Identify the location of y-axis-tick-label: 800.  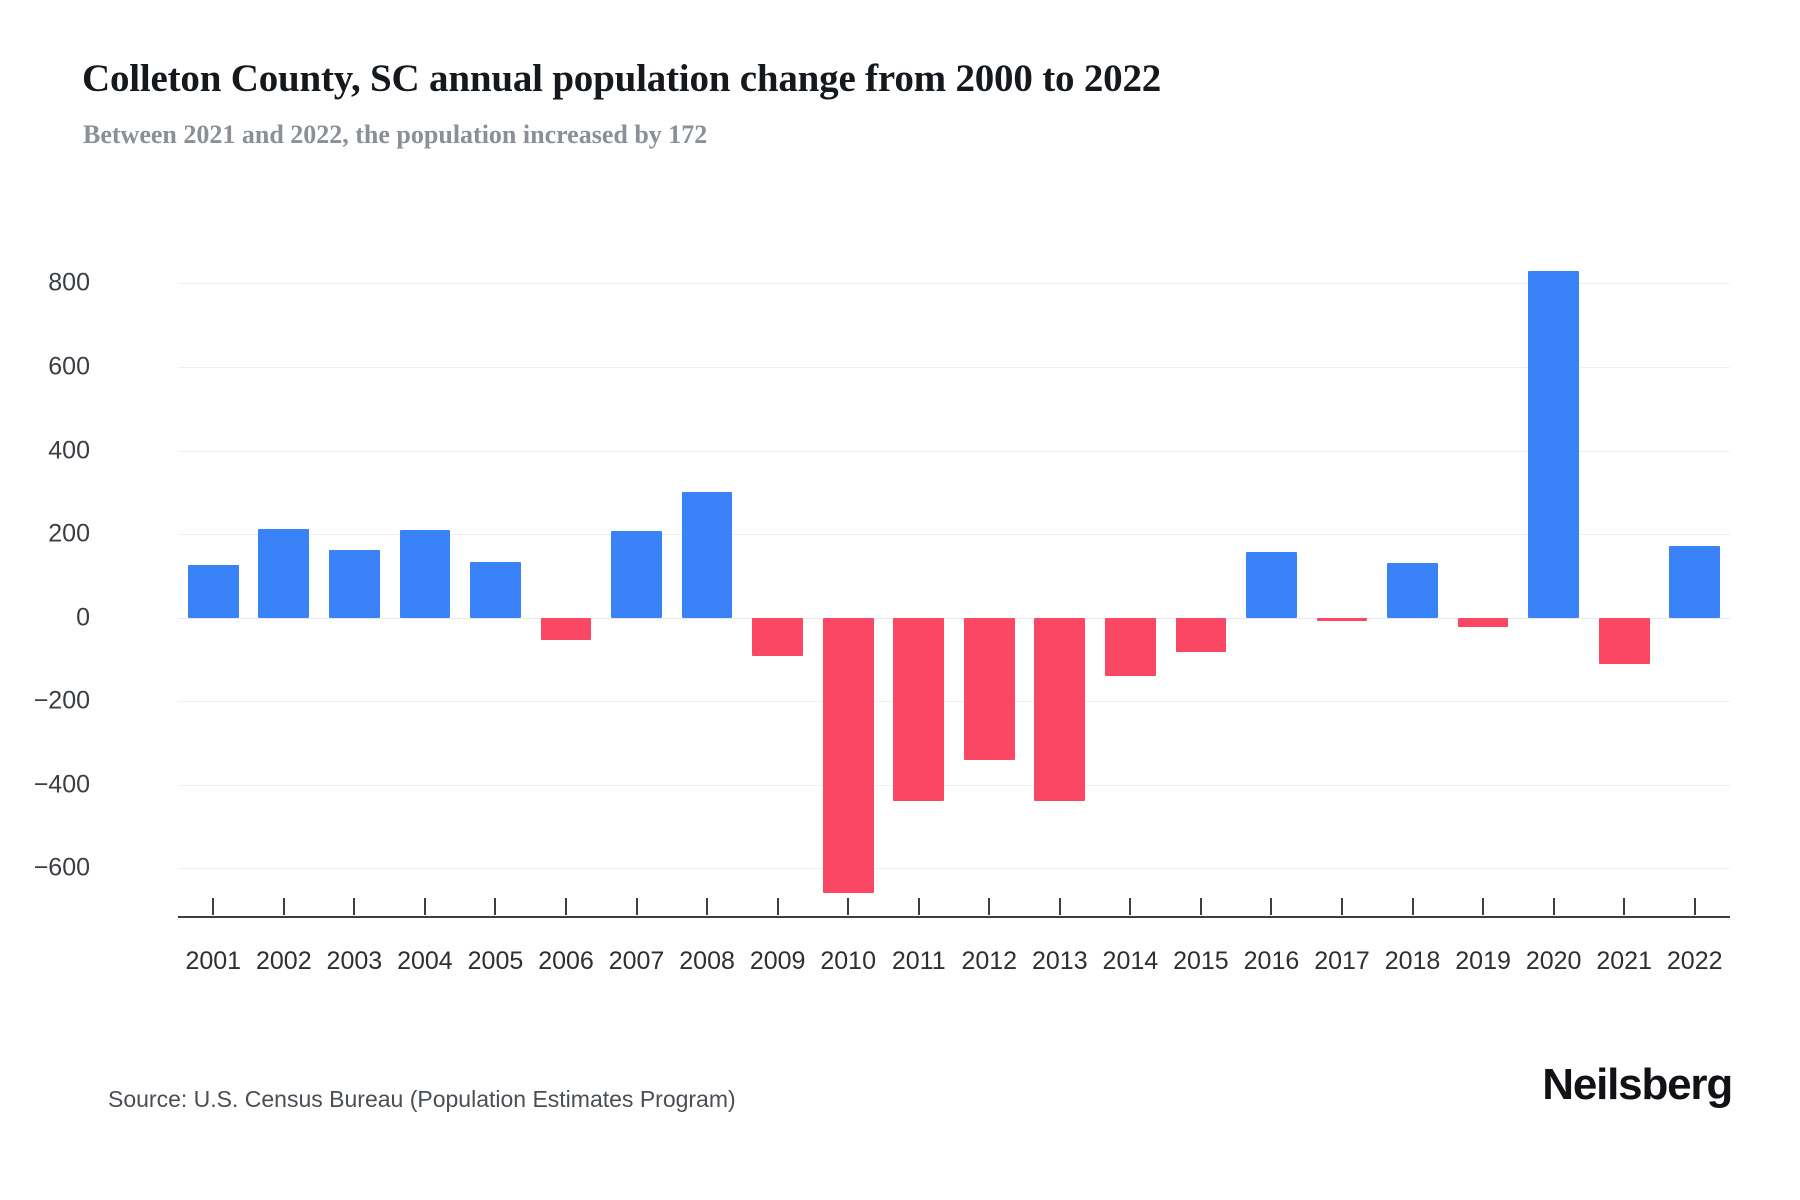
(69, 282).